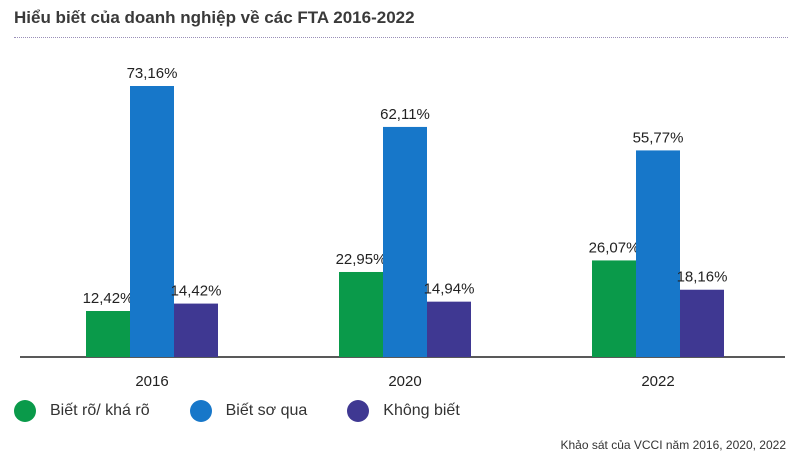 The width and height of the screenshot is (800, 466). What do you see at coordinates (152, 73) in the screenshot?
I see `data-label-2016-series-2: 73,16%` at bounding box center [152, 73].